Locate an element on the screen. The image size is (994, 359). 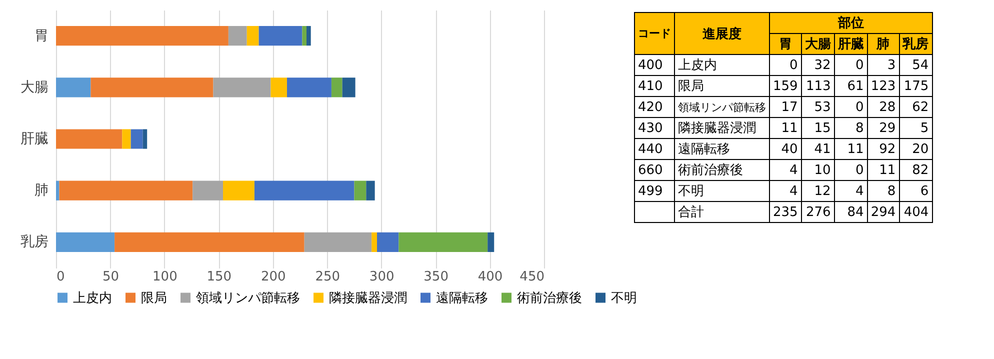
x-tick-label: 200 is located at coordinates (273, 277).